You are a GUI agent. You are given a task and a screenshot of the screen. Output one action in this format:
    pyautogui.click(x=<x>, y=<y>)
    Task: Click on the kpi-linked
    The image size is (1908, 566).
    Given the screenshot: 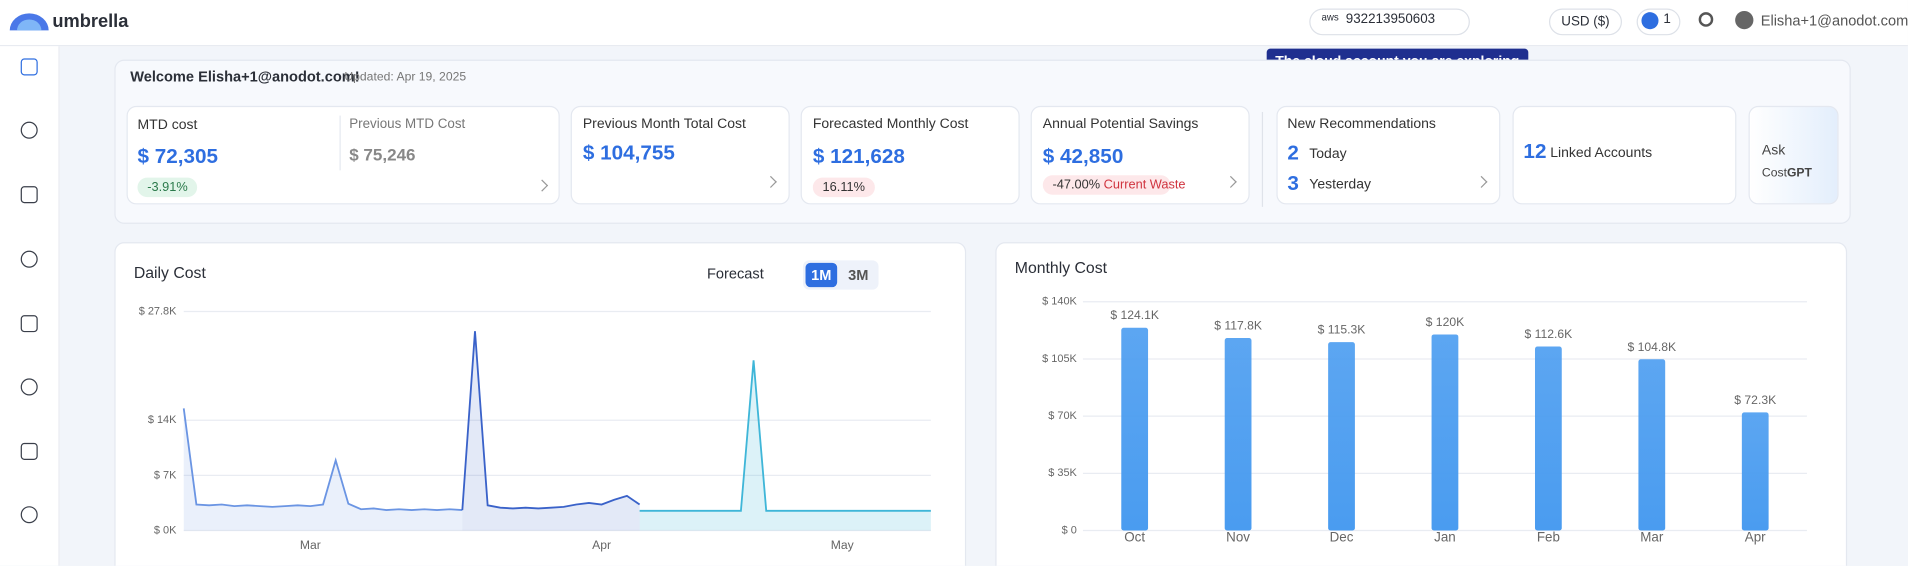 What is the action you would take?
    pyautogui.click(x=1624, y=155)
    